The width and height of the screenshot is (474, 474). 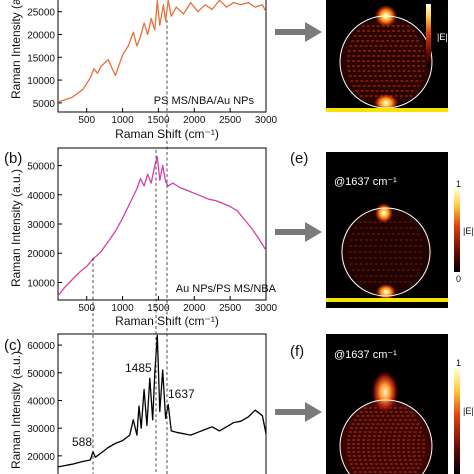 I want to click on plot-frame-a, so click(x=162, y=56).